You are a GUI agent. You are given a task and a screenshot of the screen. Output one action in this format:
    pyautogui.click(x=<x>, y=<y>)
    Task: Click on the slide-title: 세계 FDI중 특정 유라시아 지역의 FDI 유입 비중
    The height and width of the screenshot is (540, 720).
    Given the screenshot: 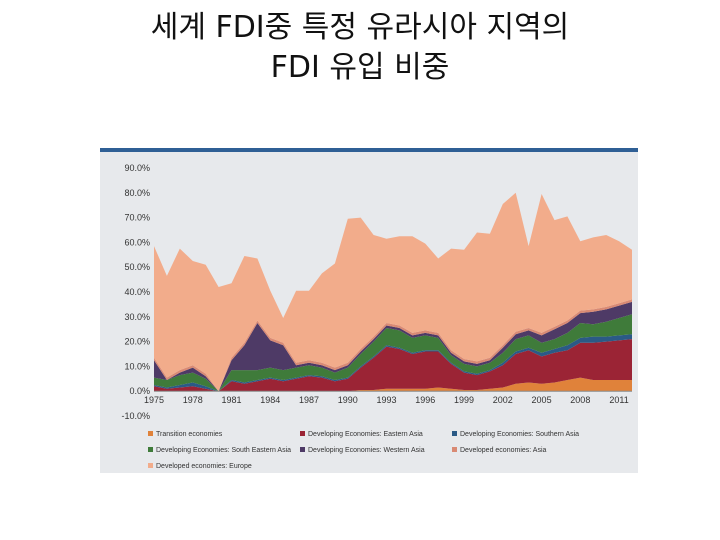 What is the action you would take?
    pyautogui.click(x=360, y=48)
    